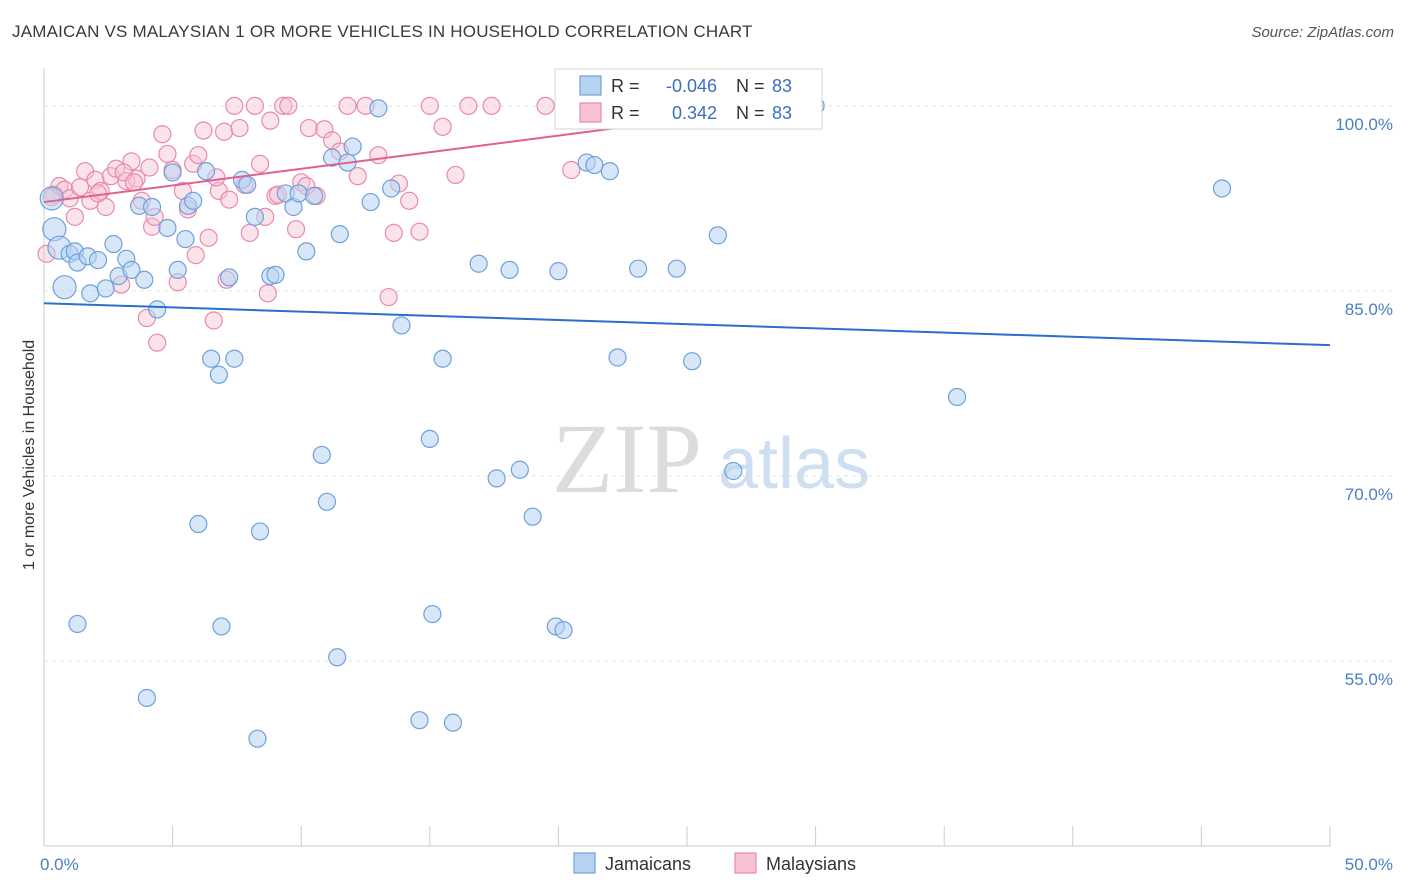  What do you see at coordinates (1369, 864) in the screenshot?
I see `x-tick-label: 50.0%` at bounding box center [1369, 864].